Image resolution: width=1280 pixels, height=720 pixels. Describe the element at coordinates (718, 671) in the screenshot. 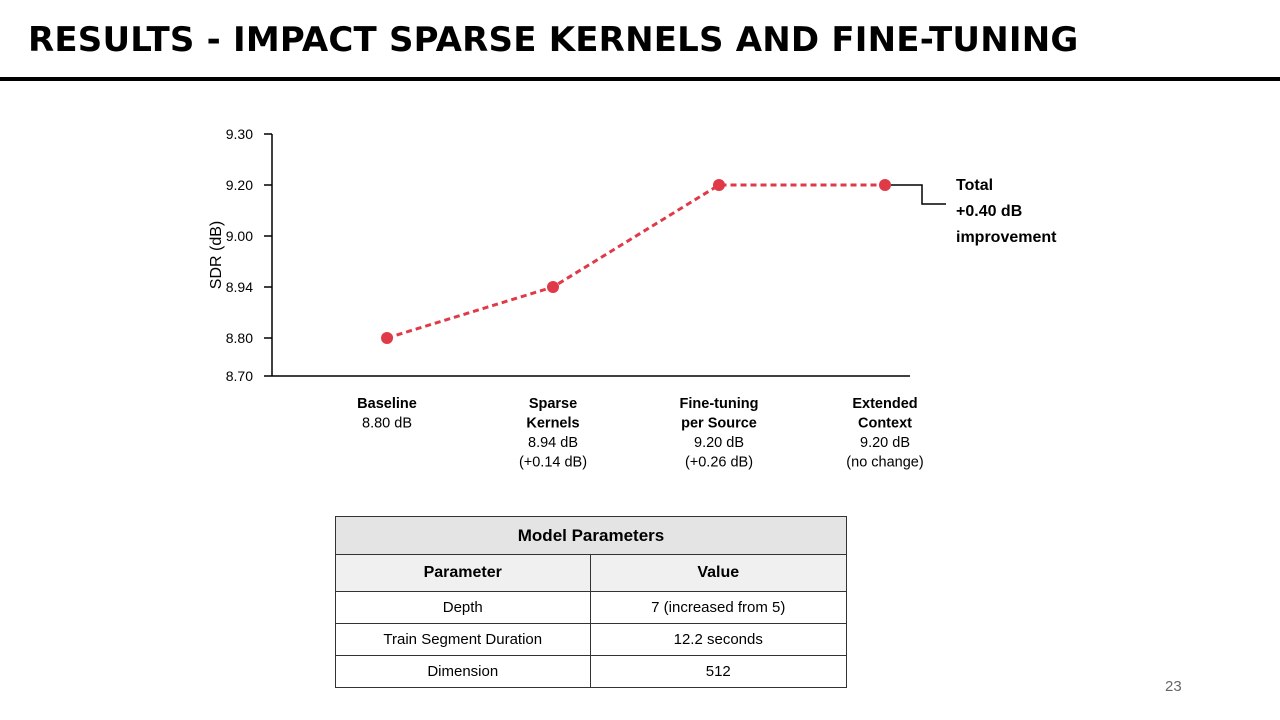

I see `table-cell: 512` at that location.